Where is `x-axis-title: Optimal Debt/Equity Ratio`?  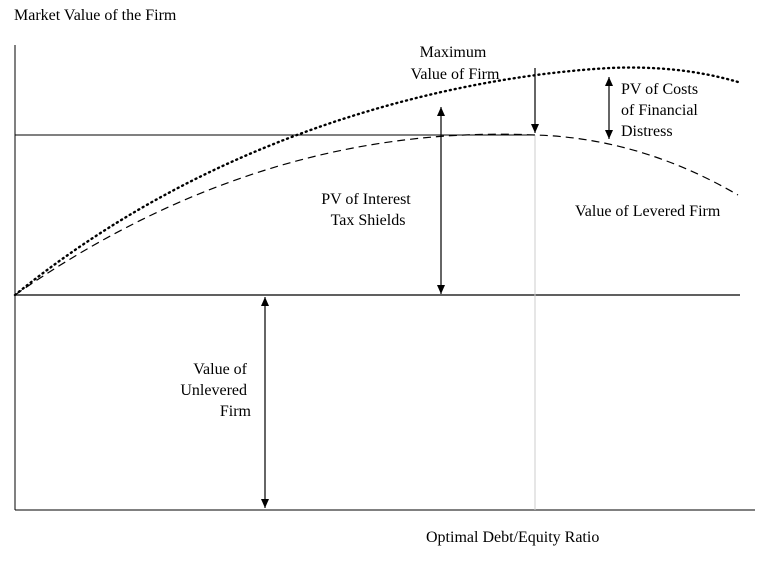
x-axis-title: Optimal Debt/Equity Ratio is located at coordinates (512, 537).